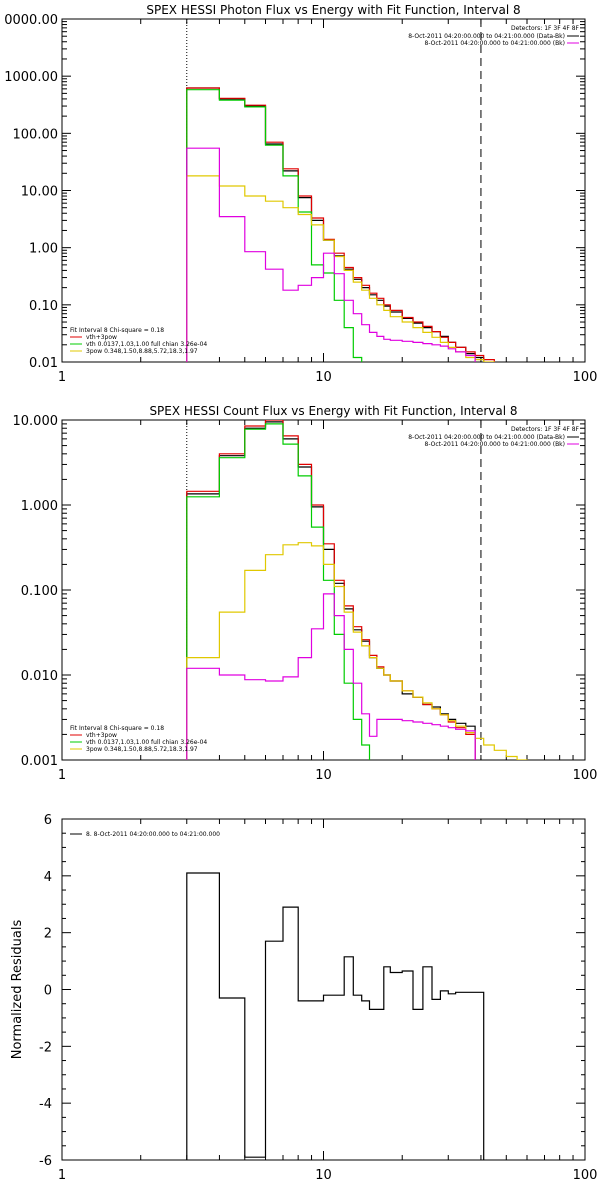 The height and width of the screenshot is (1200, 600). What do you see at coordinates (45, 1161) in the screenshot?
I see `y-tick-label: -6` at bounding box center [45, 1161].